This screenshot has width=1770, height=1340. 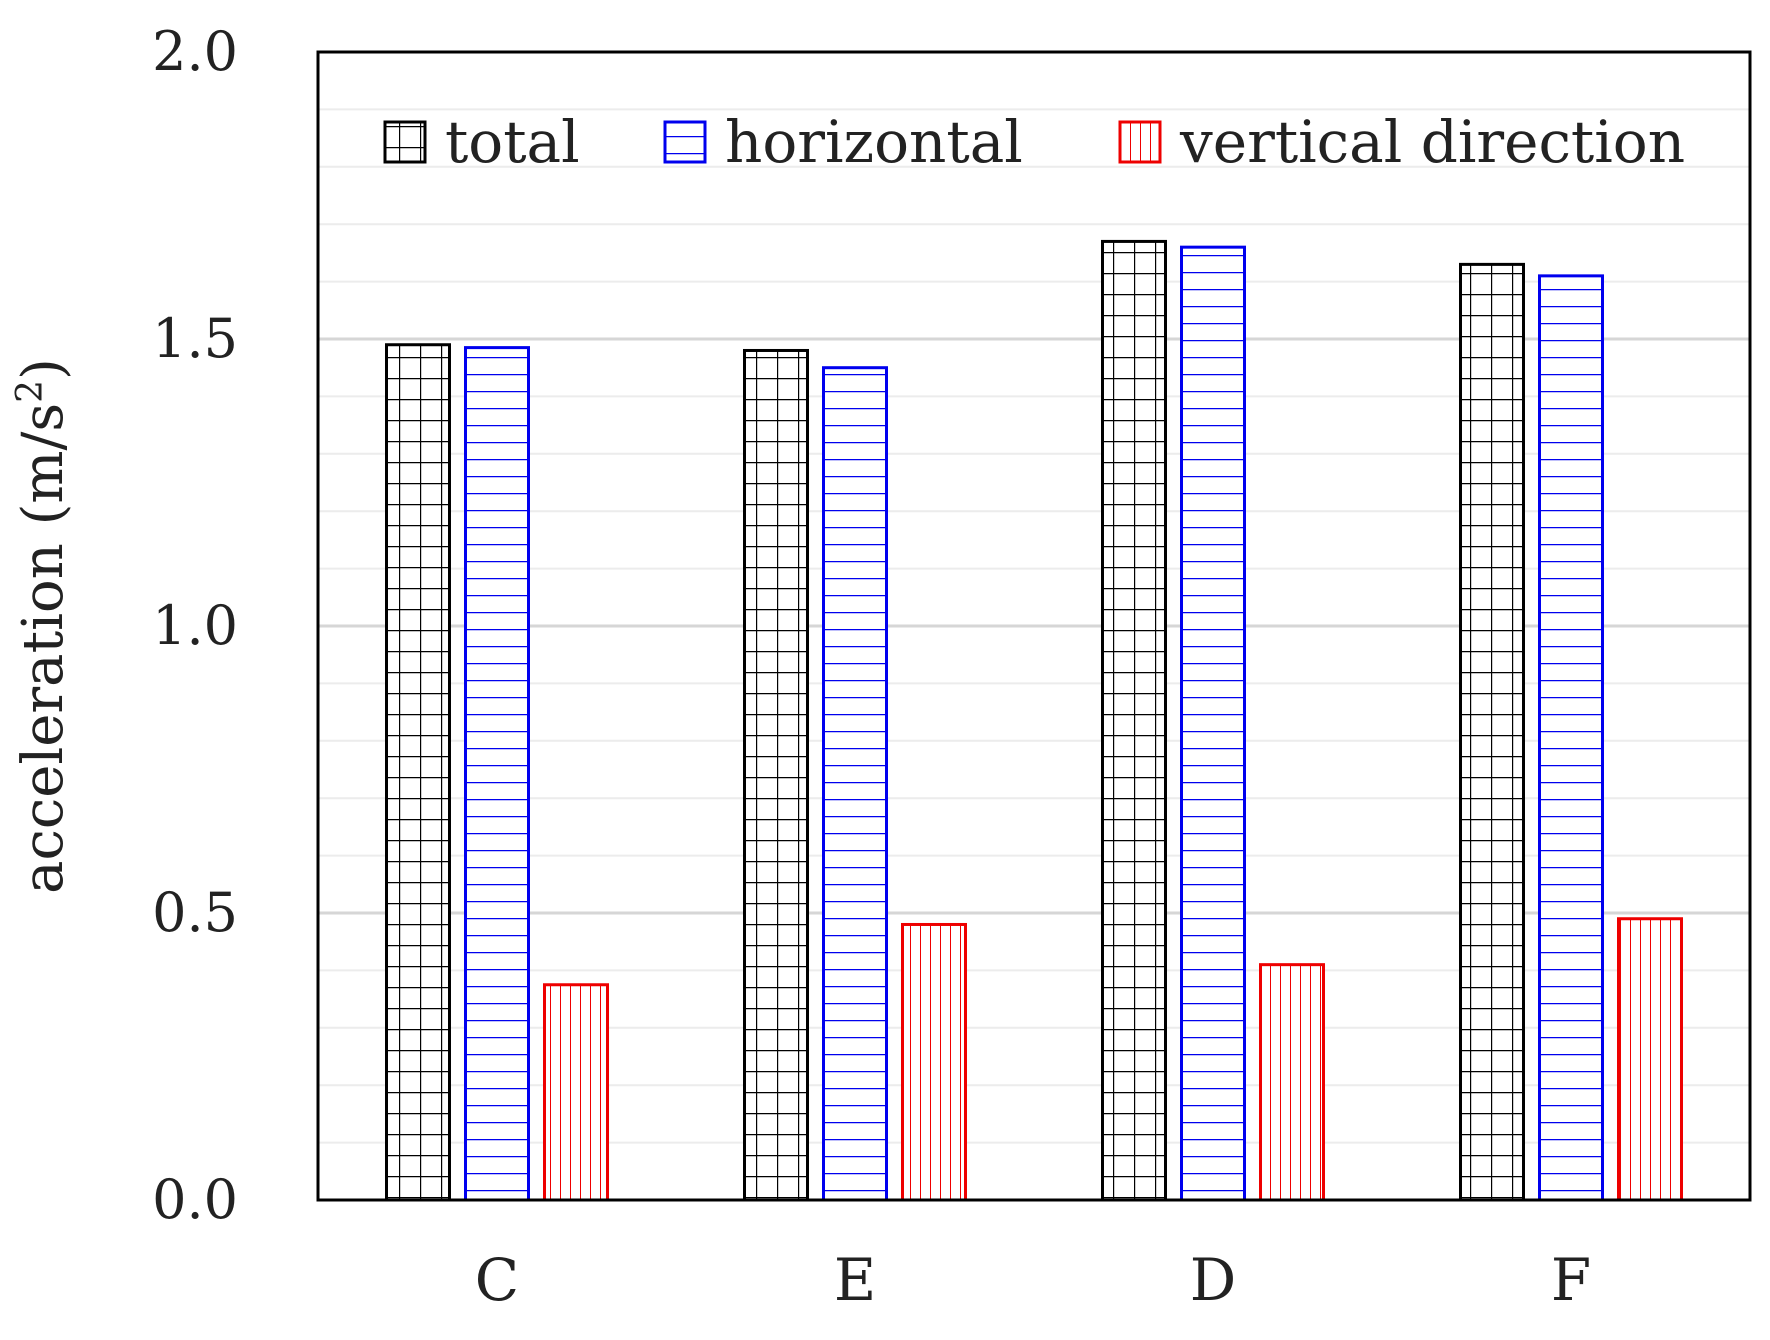 What do you see at coordinates (1213, 1280) in the screenshot?
I see `x-category-label: D` at bounding box center [1213, 1280].